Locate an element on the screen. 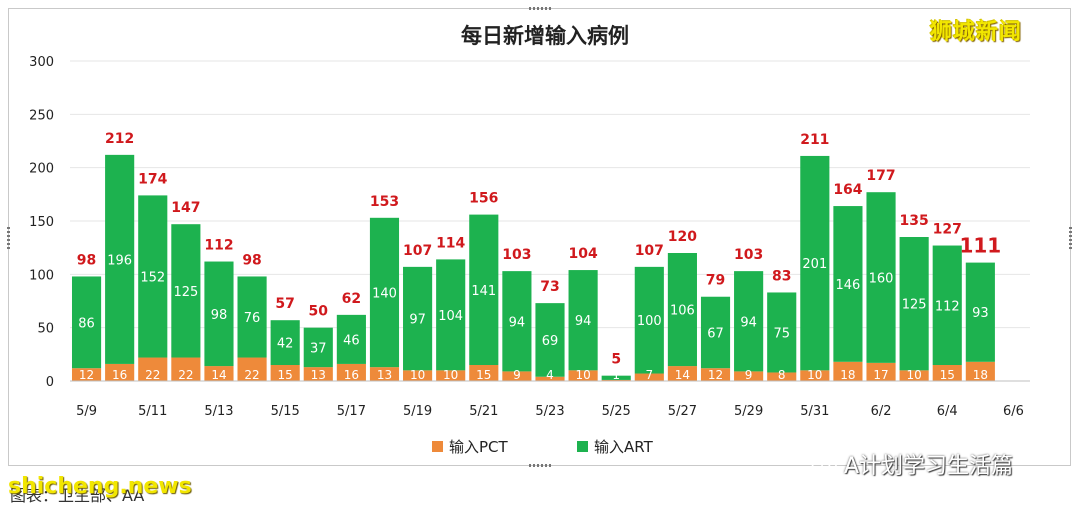 This screenshot has height=510, width=1080. art-value-label: 69 is located at coordinates (550, 341).